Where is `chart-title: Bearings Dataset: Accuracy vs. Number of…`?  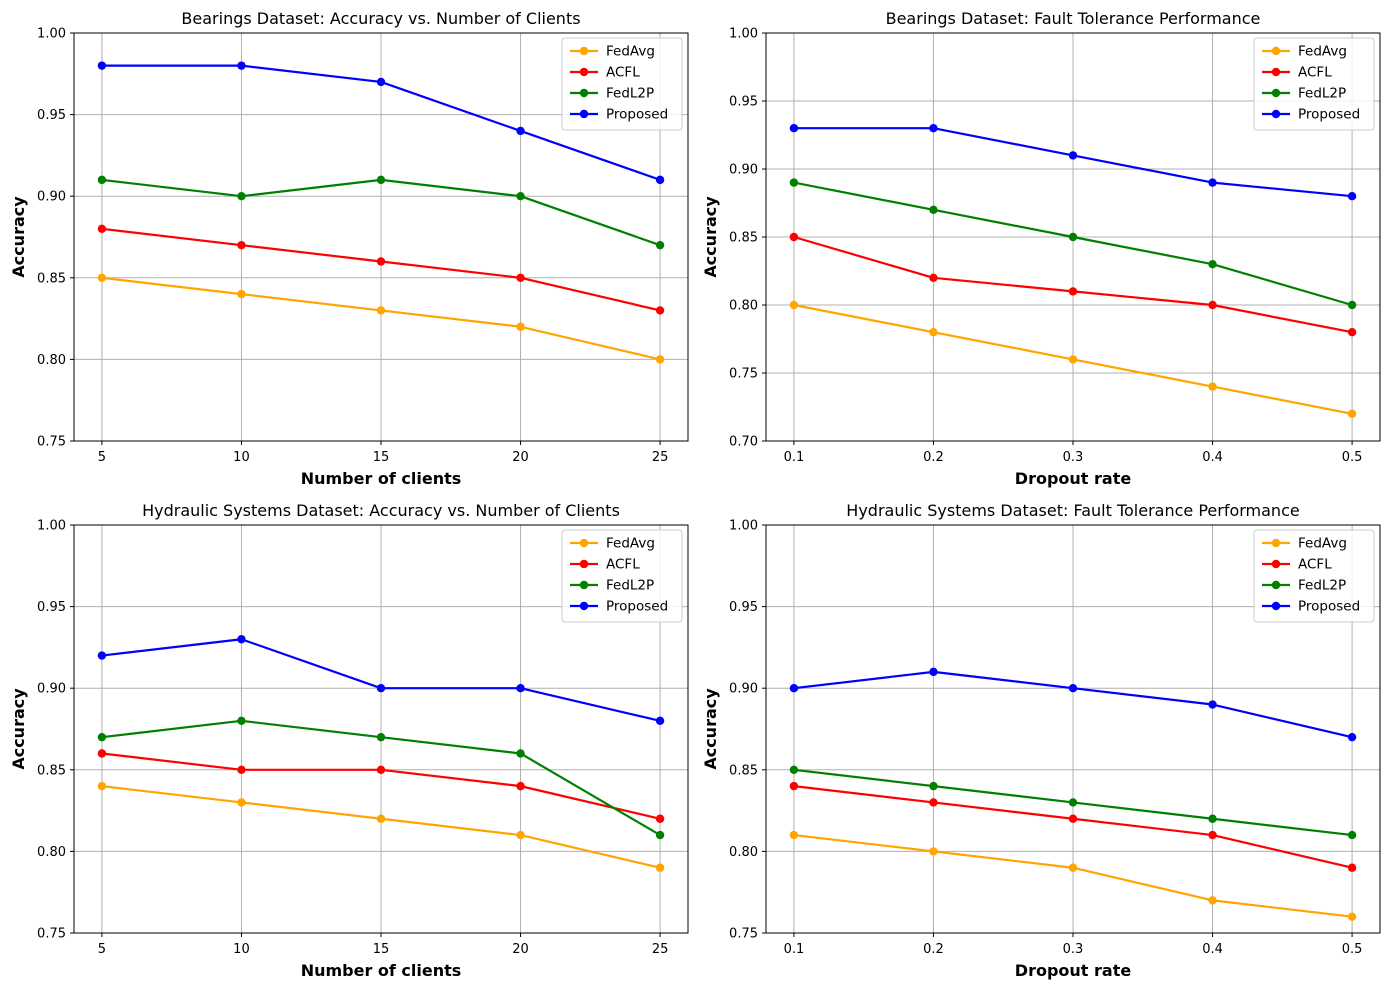
chart-title: Bearings Dataset: Accuracy vs. Number of… is located at coordinates (380, 18).